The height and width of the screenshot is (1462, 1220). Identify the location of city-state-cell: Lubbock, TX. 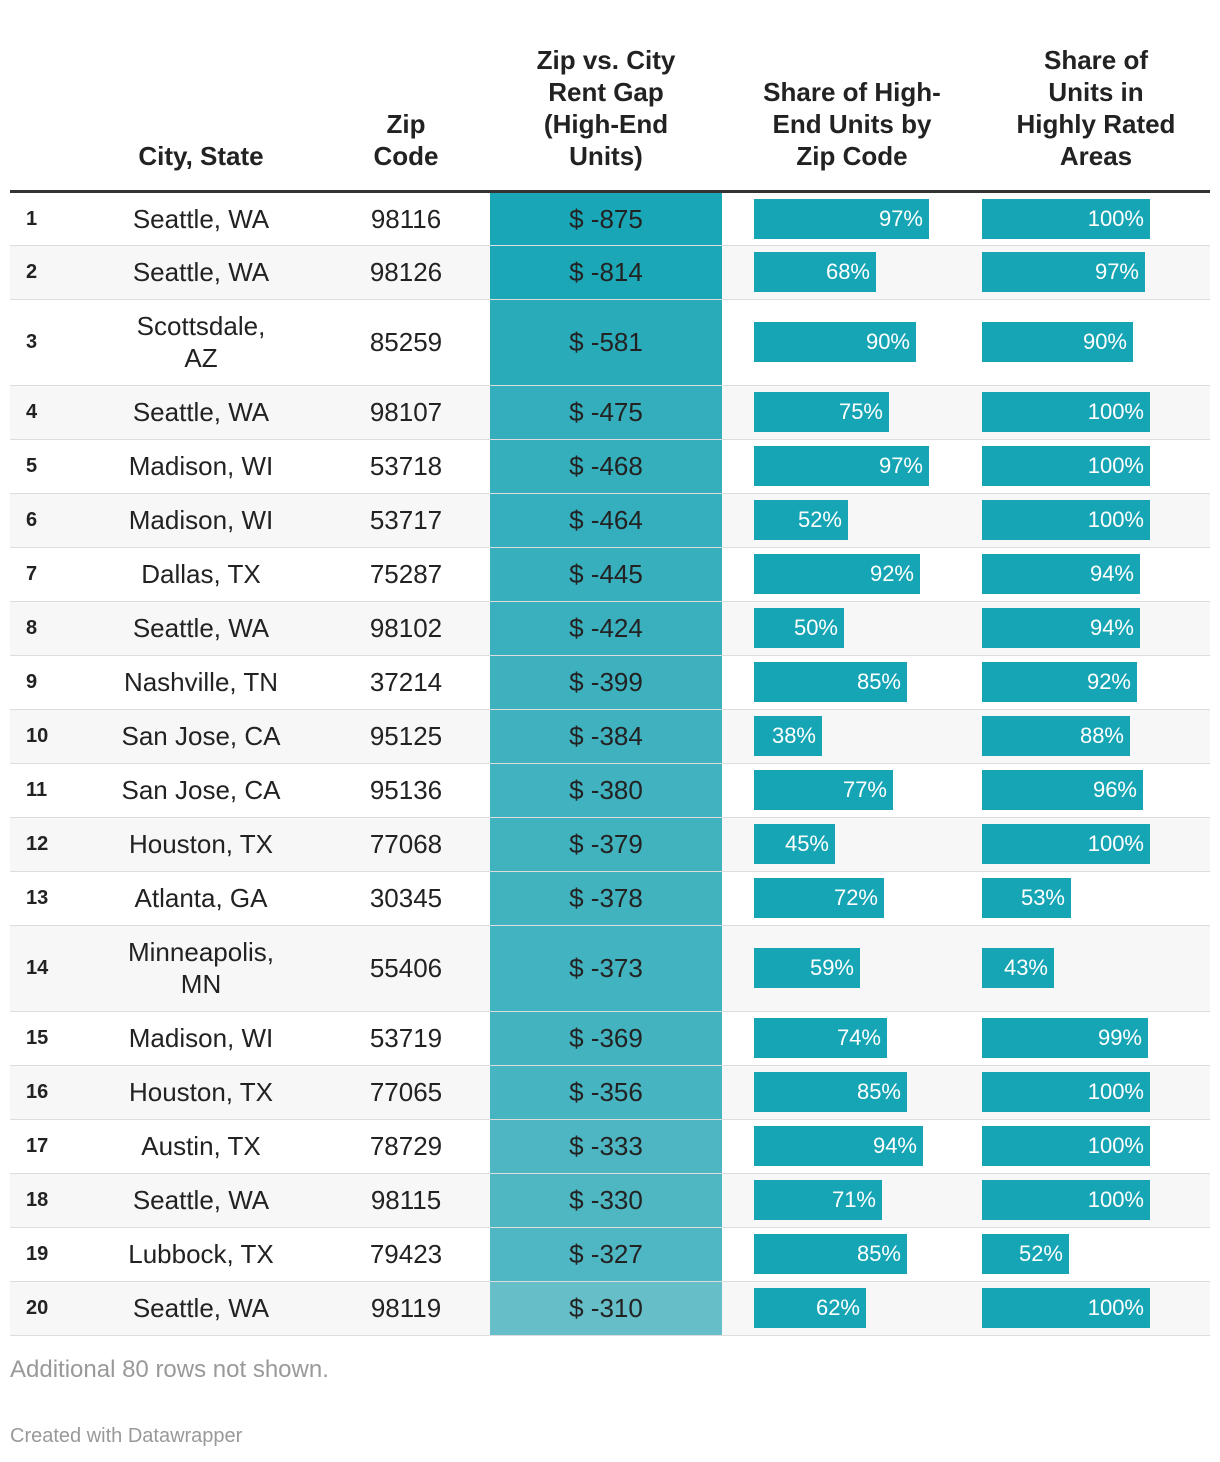
(201, 1254).